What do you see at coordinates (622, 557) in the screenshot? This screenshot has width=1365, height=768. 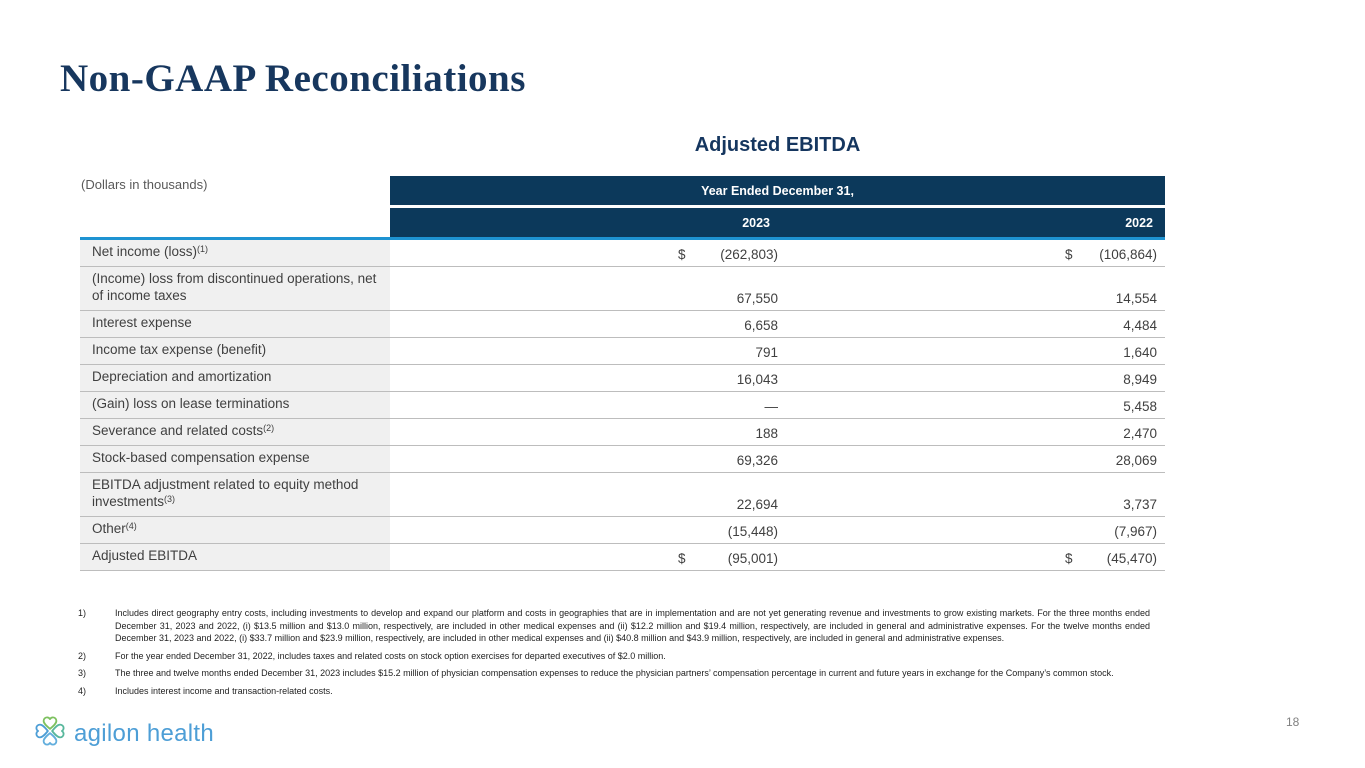 I see `table-row: Adjusted EBITDA $ (95,001) $ (45,470)` at bounding box center [622, 557].